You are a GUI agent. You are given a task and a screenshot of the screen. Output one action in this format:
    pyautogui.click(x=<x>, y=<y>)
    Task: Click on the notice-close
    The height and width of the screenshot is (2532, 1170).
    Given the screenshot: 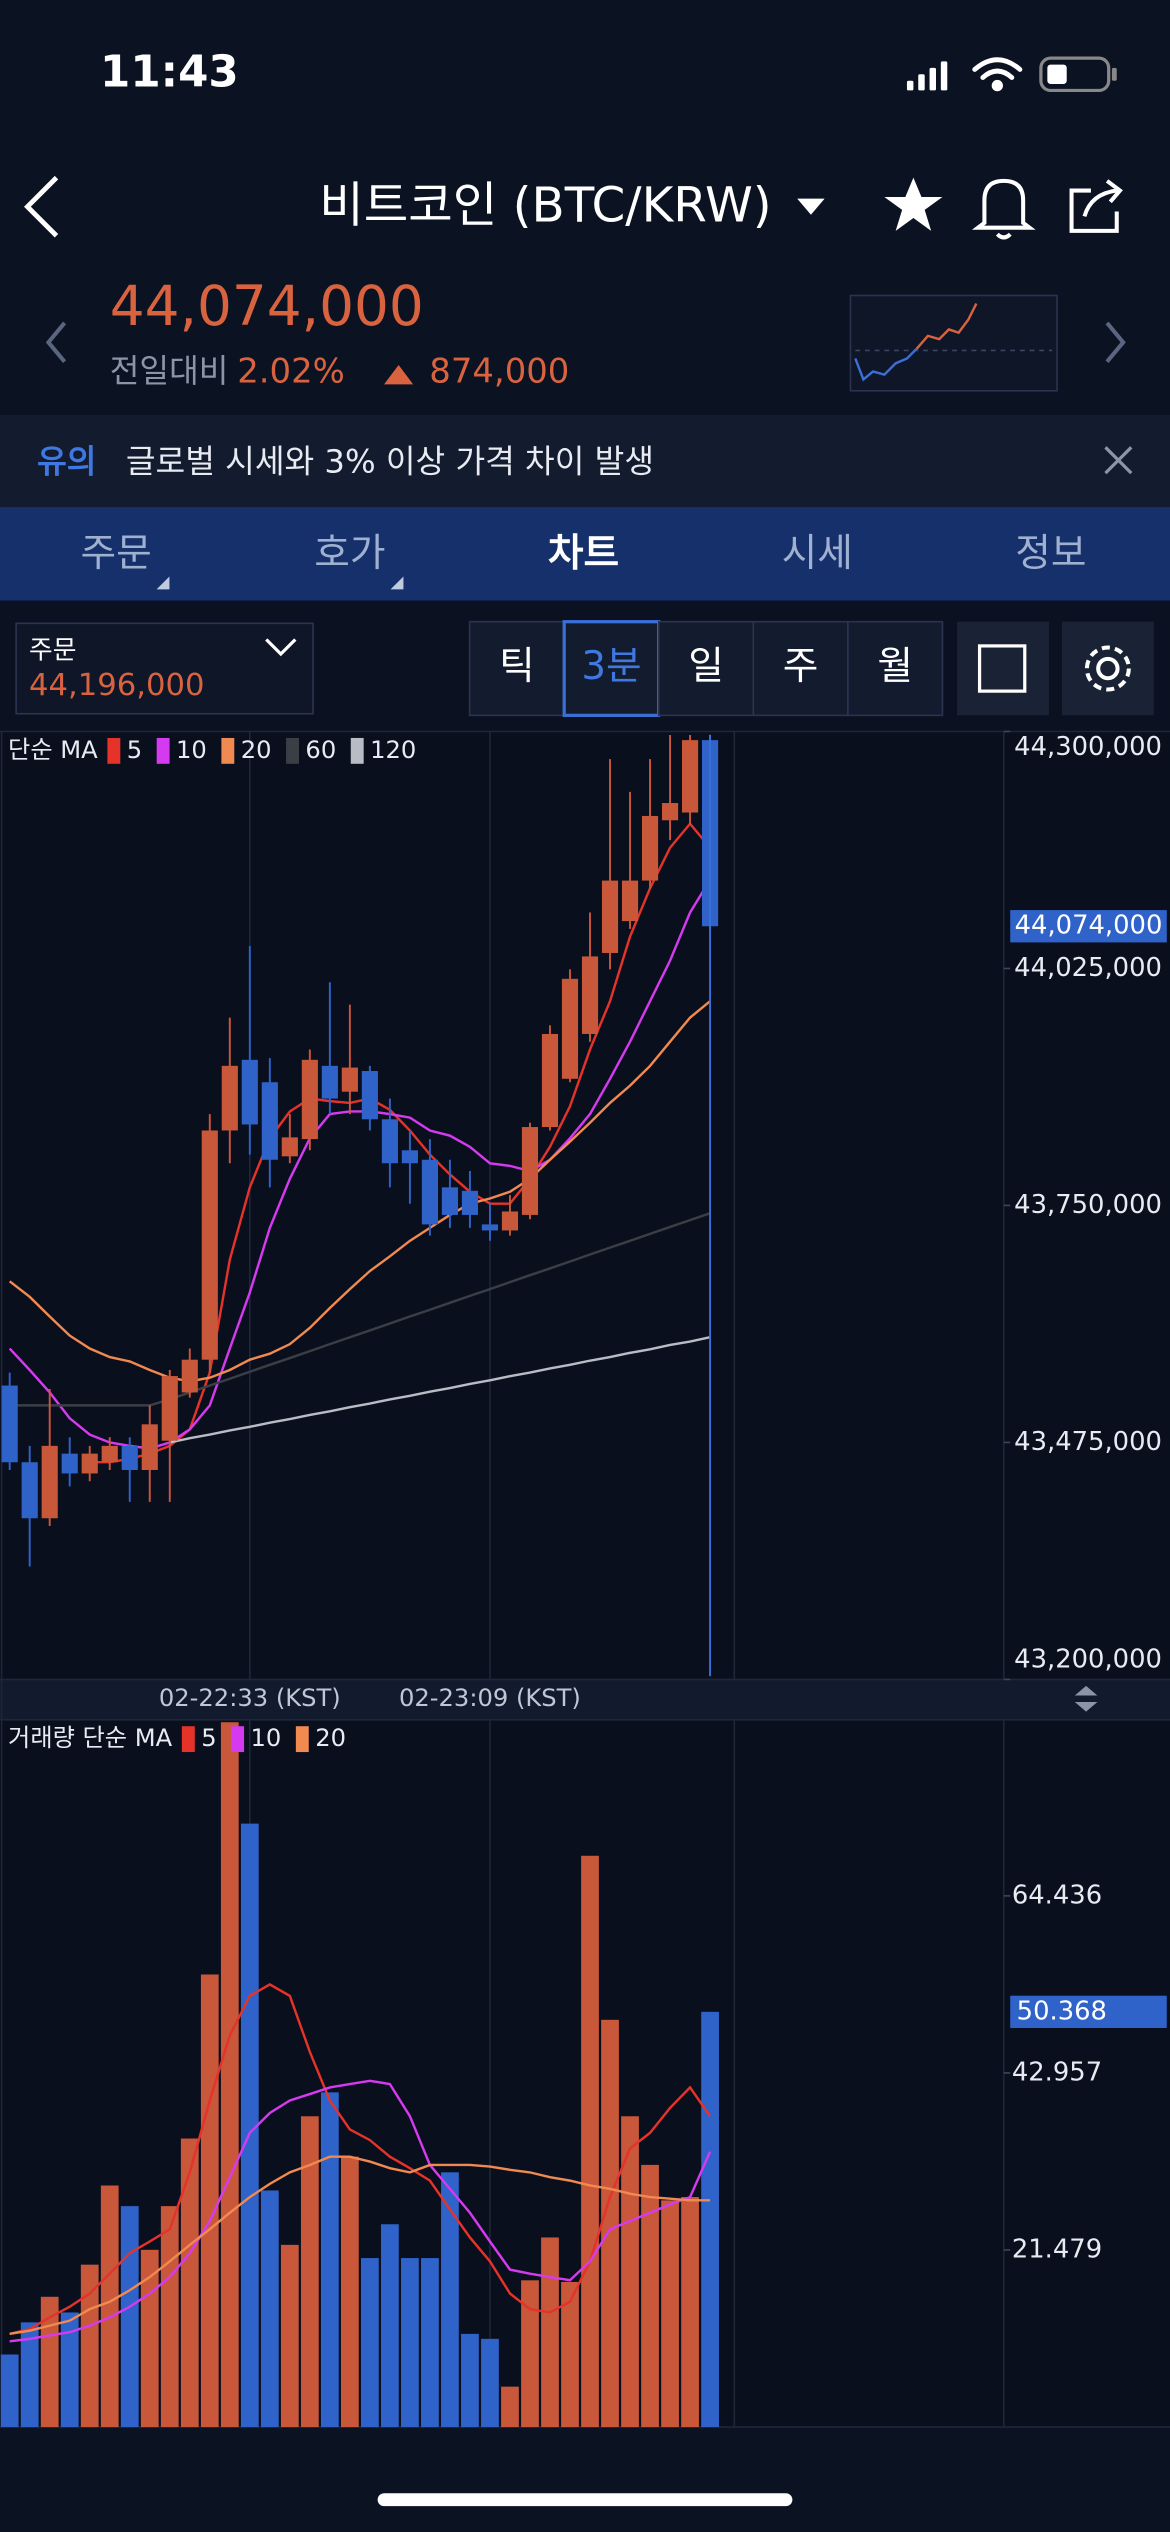 What is the action you would take?
    pyautogui.click(x=1118, y=460)
    